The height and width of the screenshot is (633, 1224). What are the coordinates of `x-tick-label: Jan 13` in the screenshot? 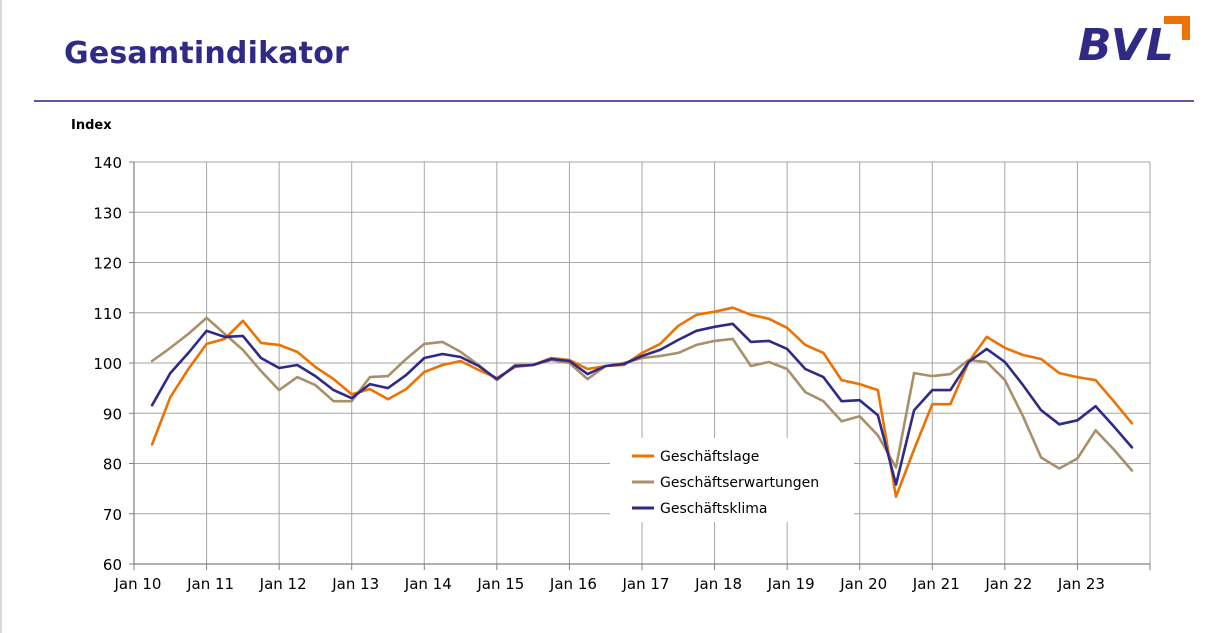 It's located at (355, 584).